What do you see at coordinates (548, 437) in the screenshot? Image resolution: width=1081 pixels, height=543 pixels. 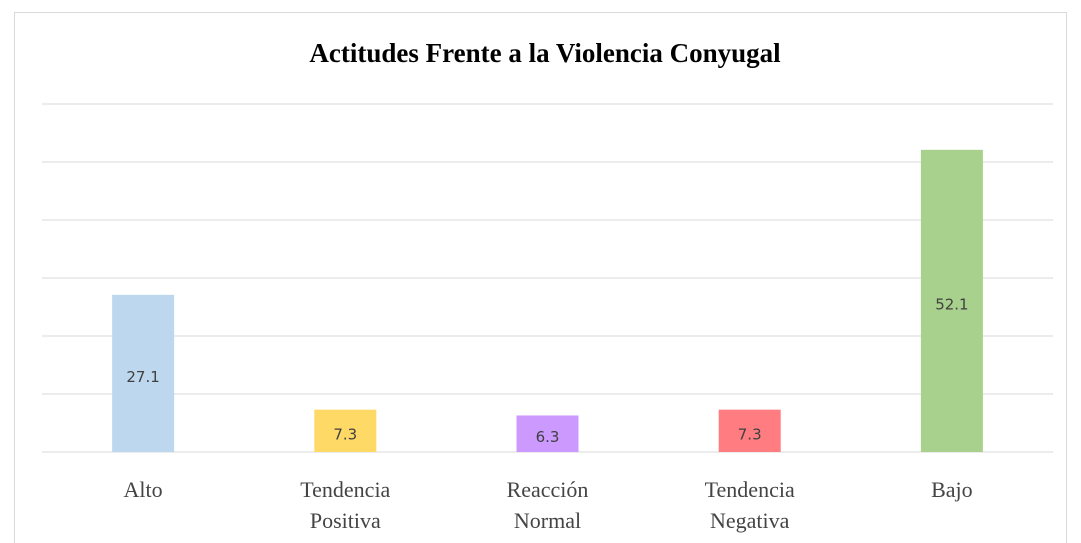 I see `data-label: 6.3` at bounding box center [548, 437].